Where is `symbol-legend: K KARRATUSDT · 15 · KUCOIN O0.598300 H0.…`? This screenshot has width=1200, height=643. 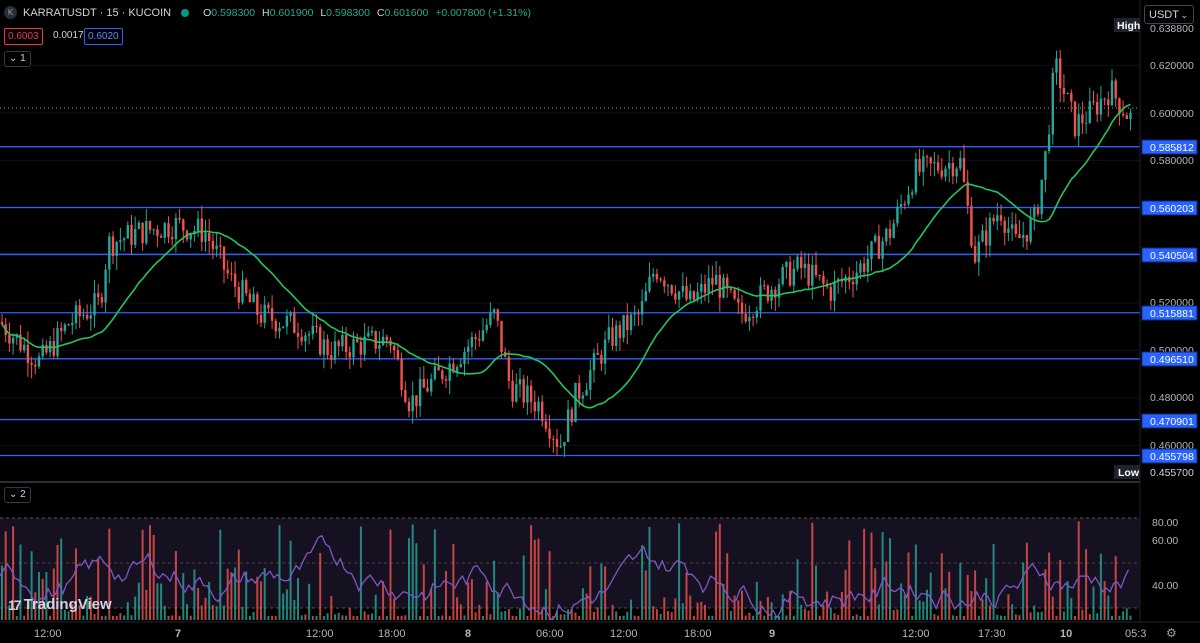 symbol-legend: K KARRATUSDT · 15 · KUCOIN O0.598300 H0.… is located at coordinates (269, 12).